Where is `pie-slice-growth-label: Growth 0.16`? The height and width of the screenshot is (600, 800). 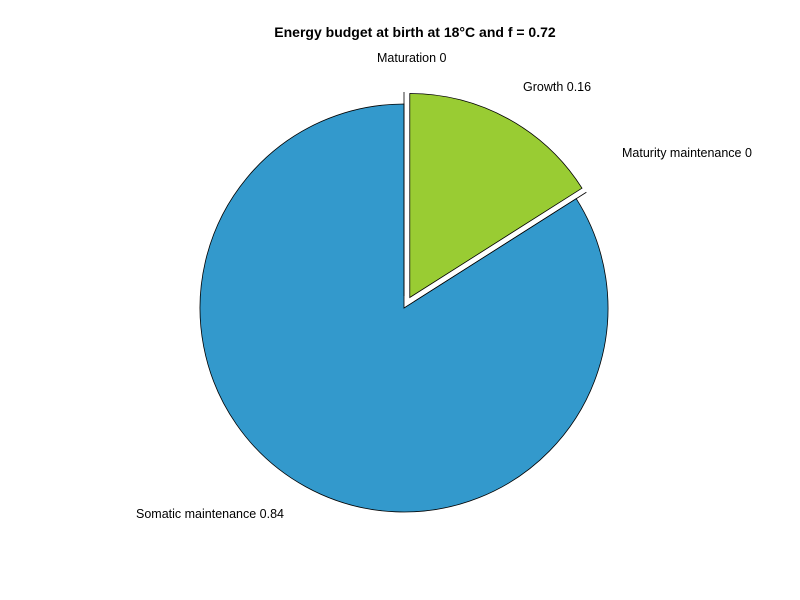 pie-slice-growth-label: Growth 0.16 is located at coordinates (557, 87).